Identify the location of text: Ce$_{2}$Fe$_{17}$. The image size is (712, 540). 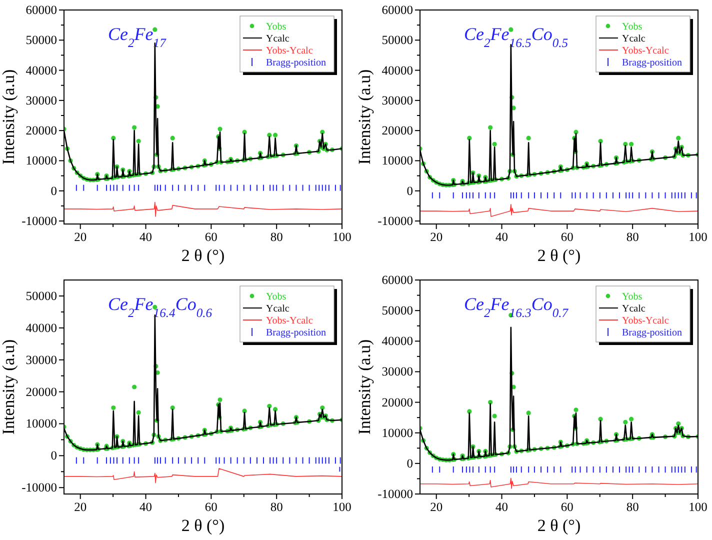
(137, 37).